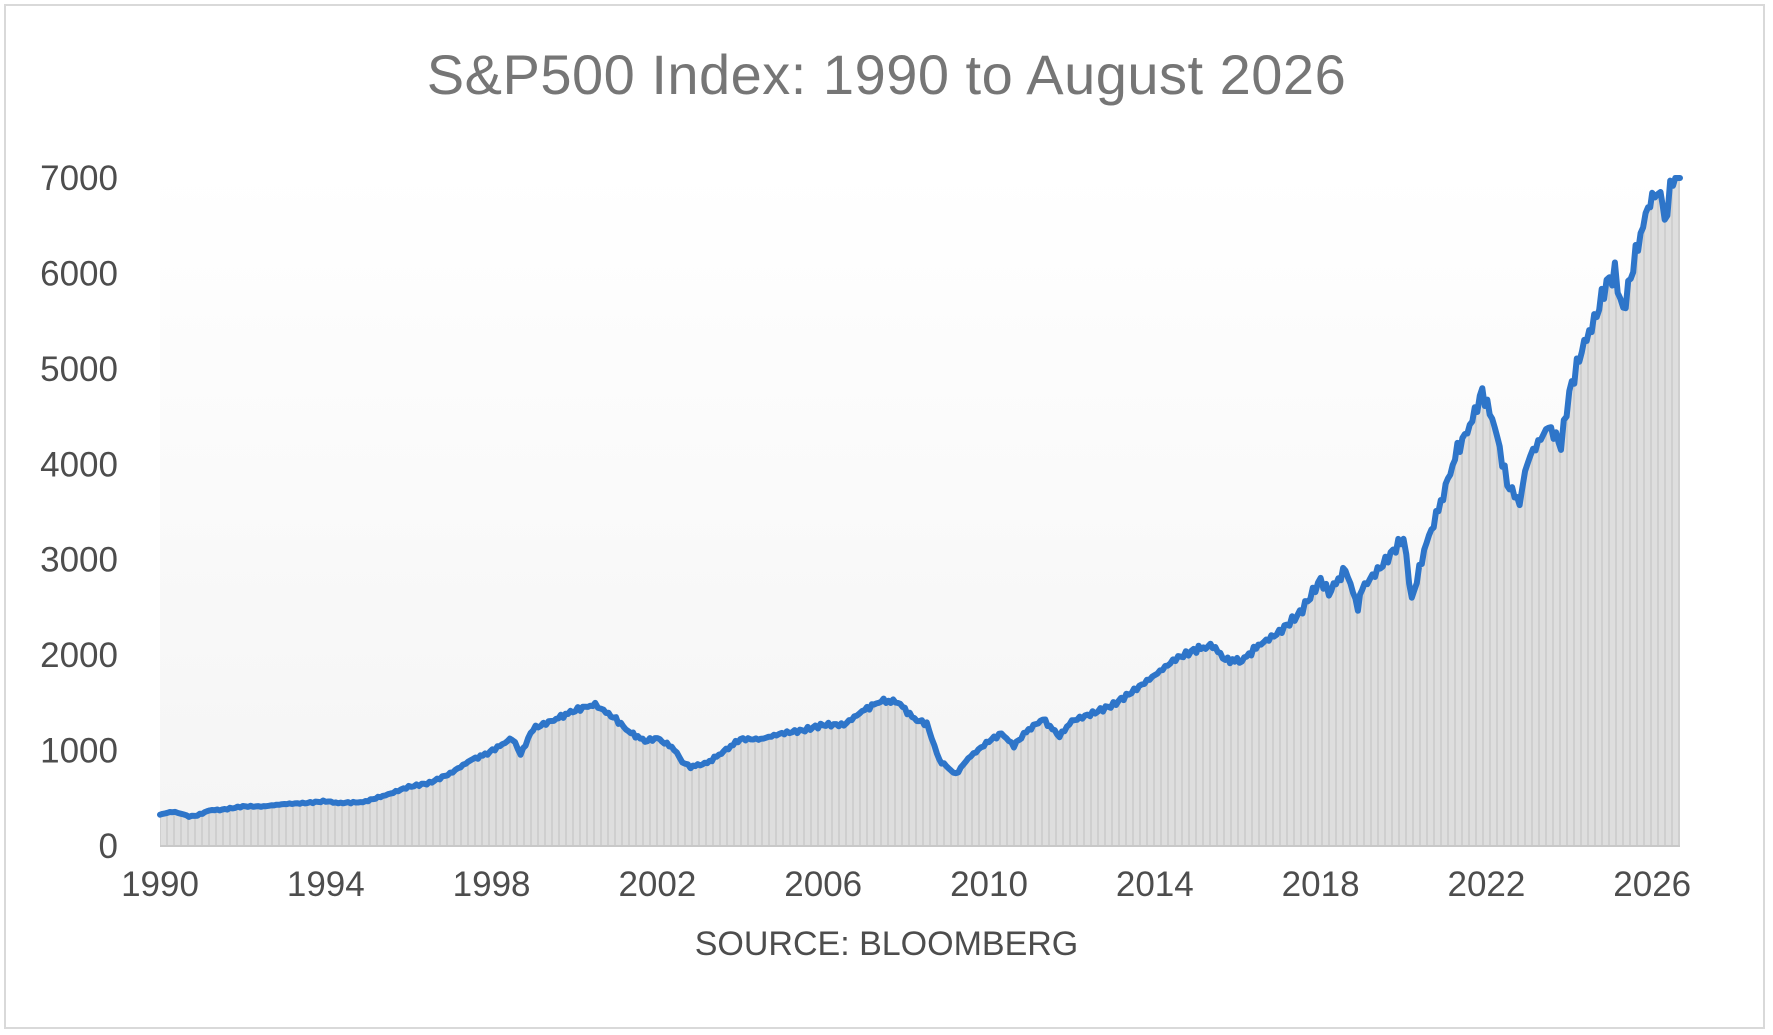  What do you see at coordinates (1321, 884) in the screenshot?
I see `x-tick-label: 2018` at bounding box center [1321, 884].